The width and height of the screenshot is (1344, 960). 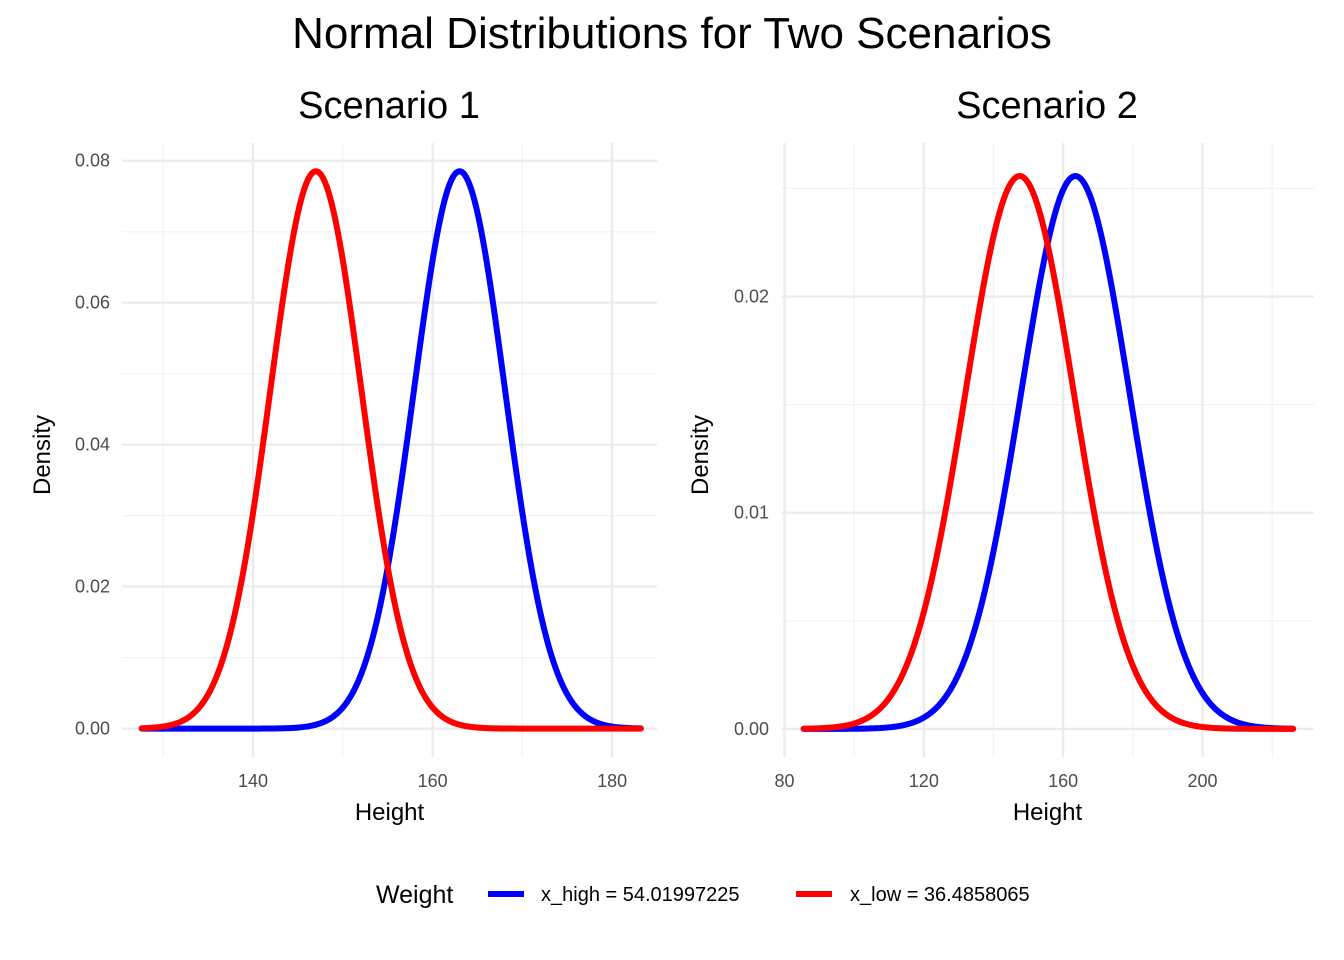 I want to click on y-tick-label: 0.06, so click(x=92, y=303).